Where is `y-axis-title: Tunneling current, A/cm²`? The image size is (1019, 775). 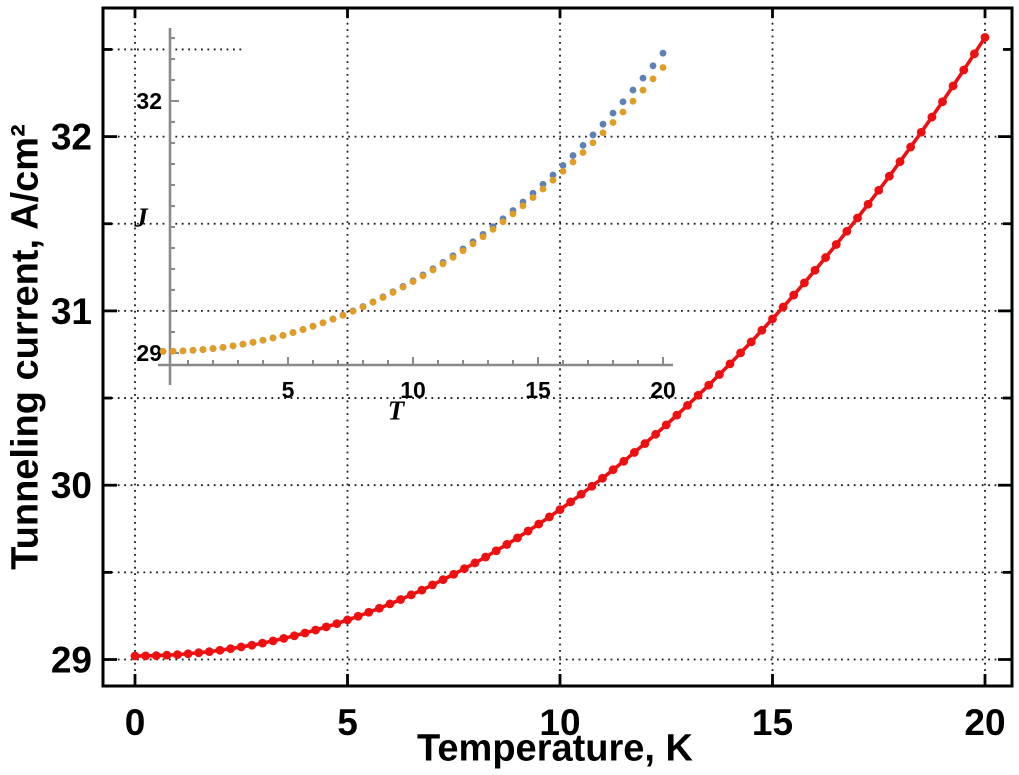
y-axis-title: Tunneling current, A/cm² is located at coordinates (25, 347).